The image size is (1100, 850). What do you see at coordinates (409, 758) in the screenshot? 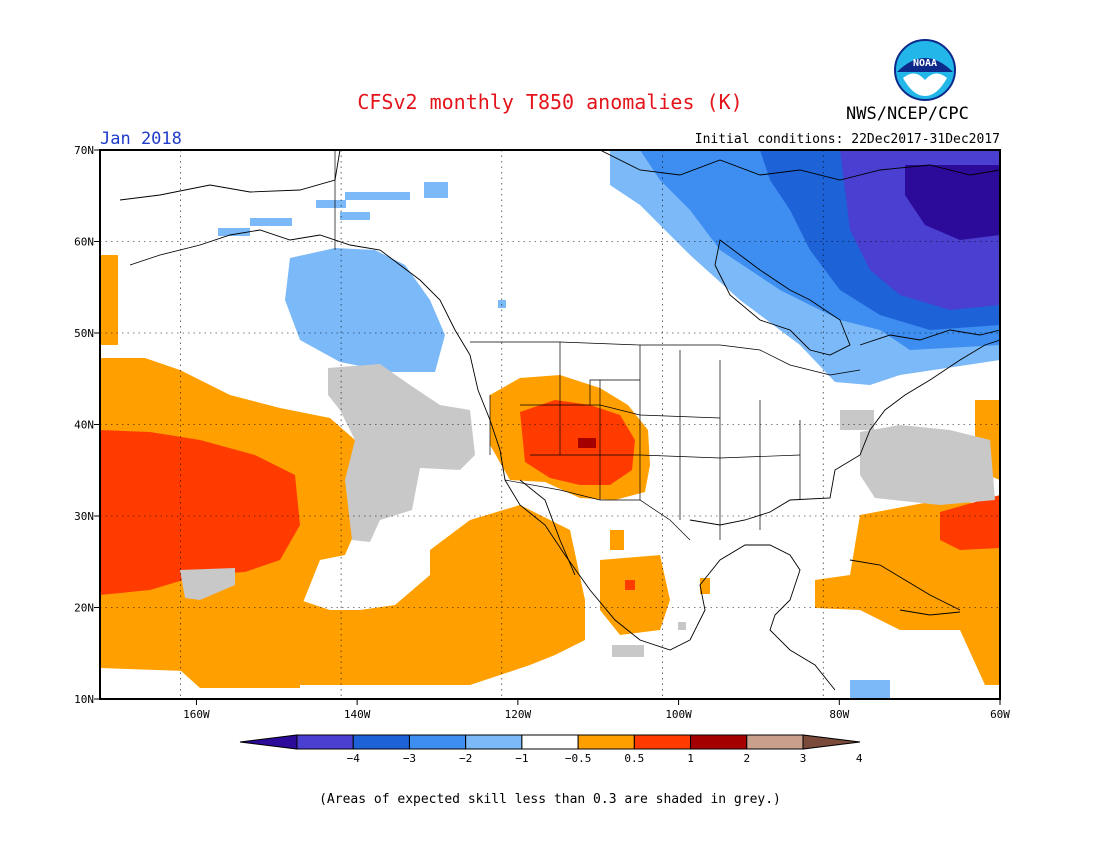
I see `colorbar-label: −3` at bounding box center [409, 758].